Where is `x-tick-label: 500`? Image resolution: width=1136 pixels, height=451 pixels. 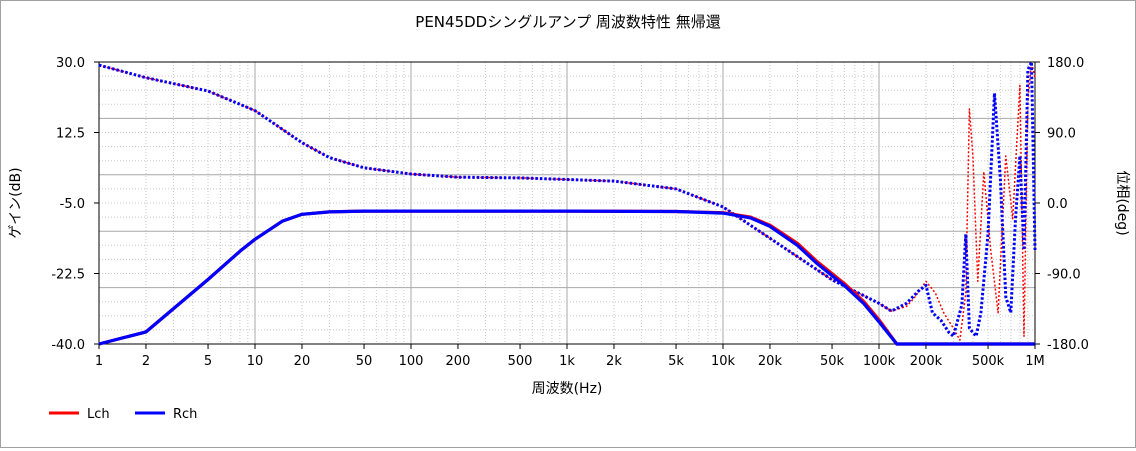 x-tick-label: 500 is located at coordinates (520, 361).